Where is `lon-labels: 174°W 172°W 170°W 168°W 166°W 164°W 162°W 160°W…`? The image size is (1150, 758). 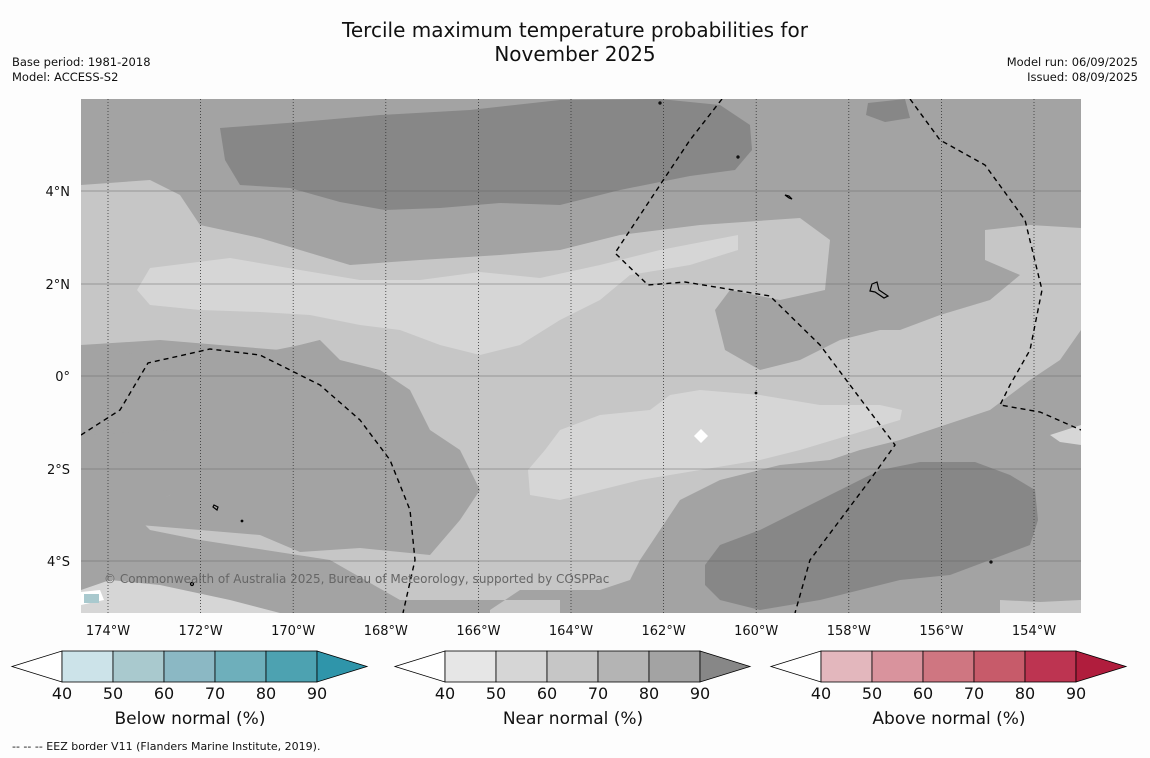 lon-labels: 174°W 172°W 170°W 168°W 166°W 164°W 162°W 160°W… is located at coordinates (571, 631).